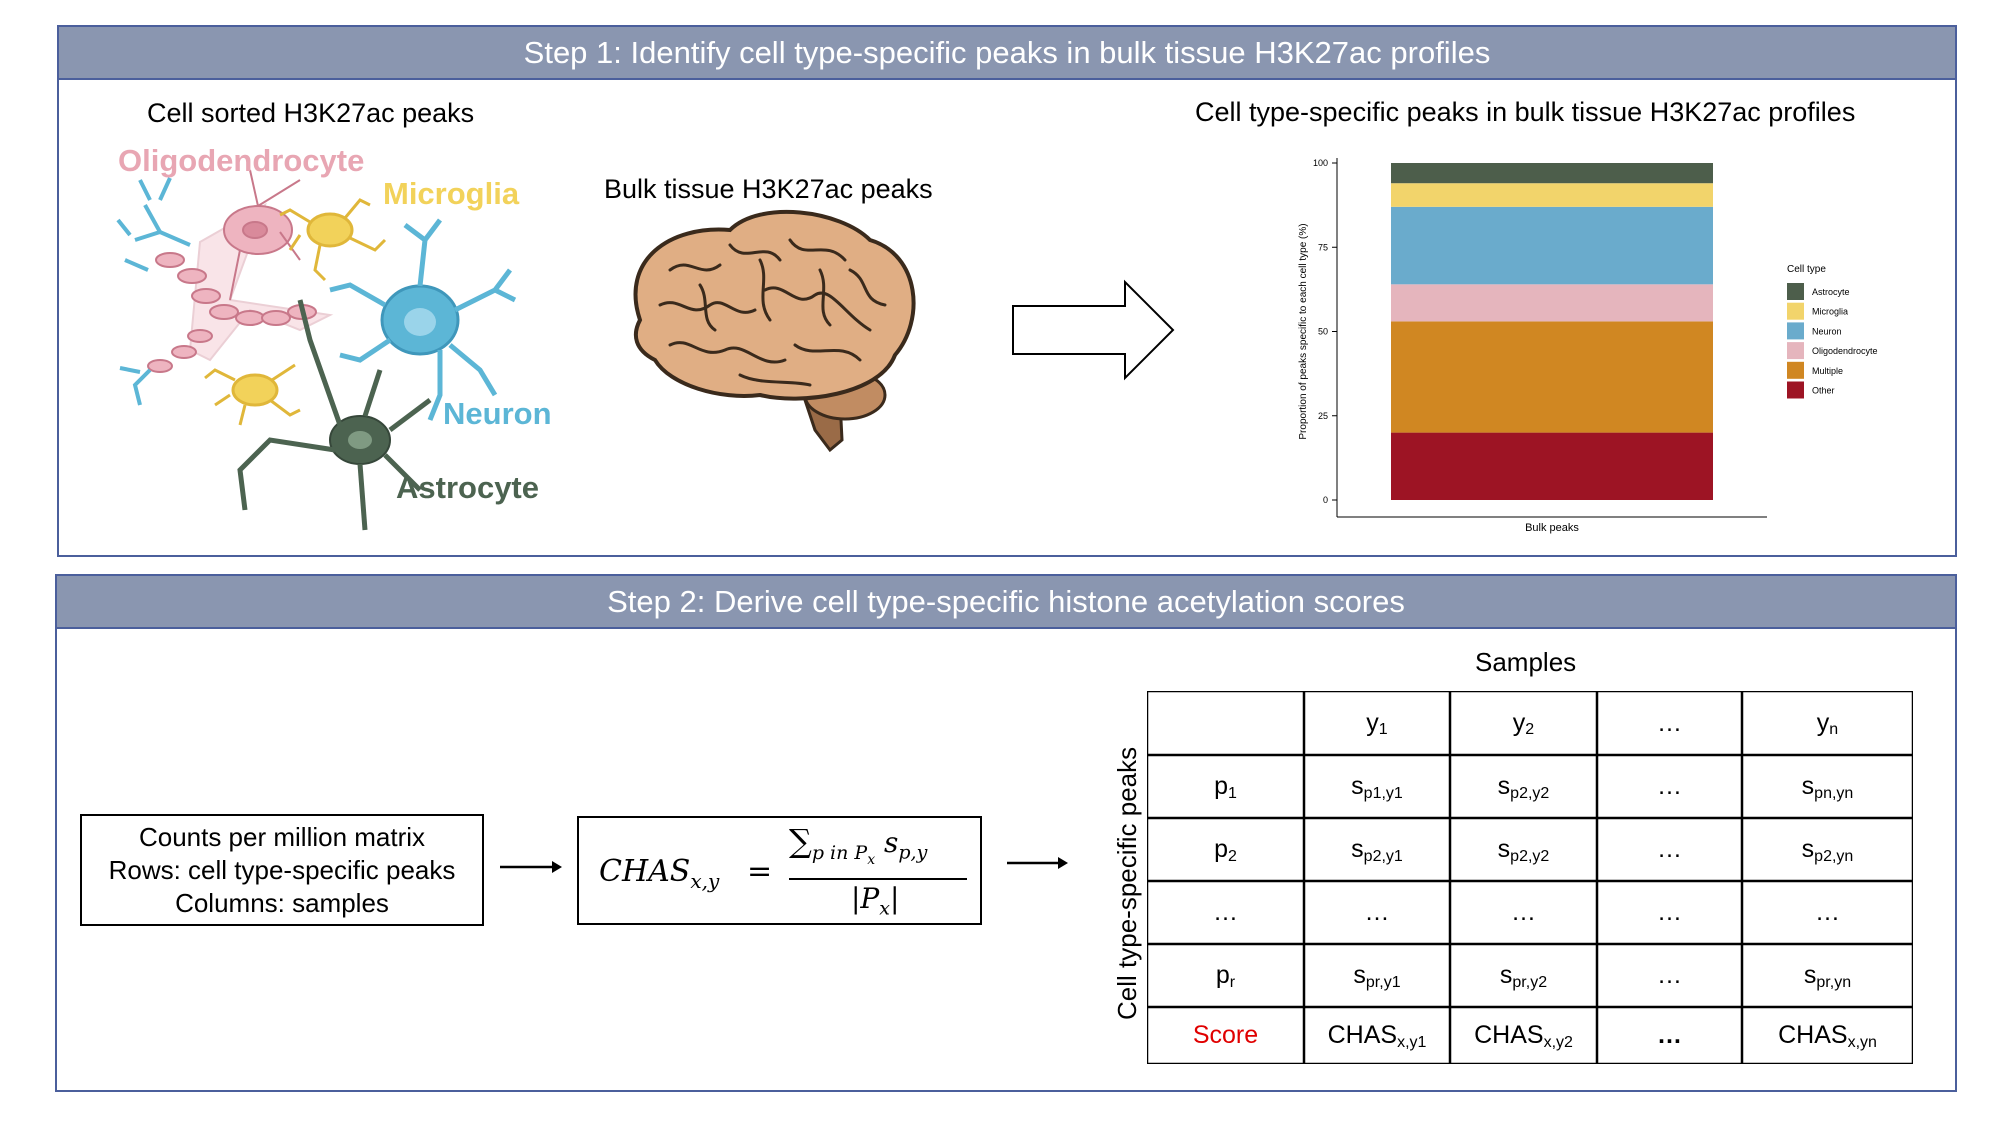 This screenshot has width=2000, height=1125. I want to click on bulk-tissue-label: Bulk tissue H3K27ac peaks, so click(768, 189).